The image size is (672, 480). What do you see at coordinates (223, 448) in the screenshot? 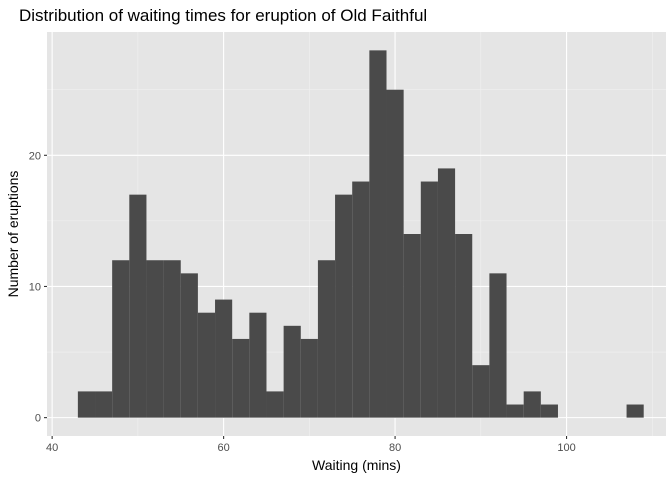
I see `x-tick-label: 60` at bounding box center [223, 448].